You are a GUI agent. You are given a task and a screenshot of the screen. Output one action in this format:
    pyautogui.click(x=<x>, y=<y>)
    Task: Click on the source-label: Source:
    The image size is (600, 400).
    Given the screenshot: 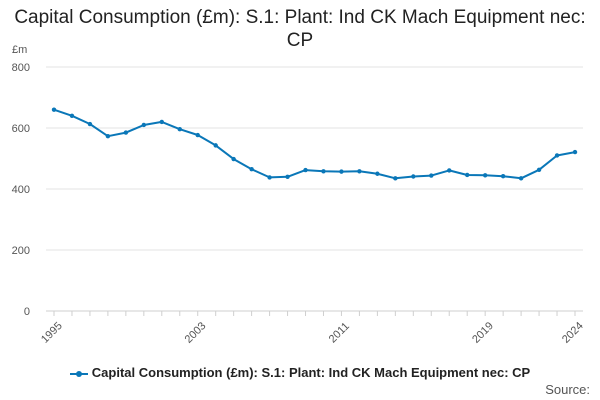 What is the action you would take?
    pyautogui.click(x=567, y=389)
    